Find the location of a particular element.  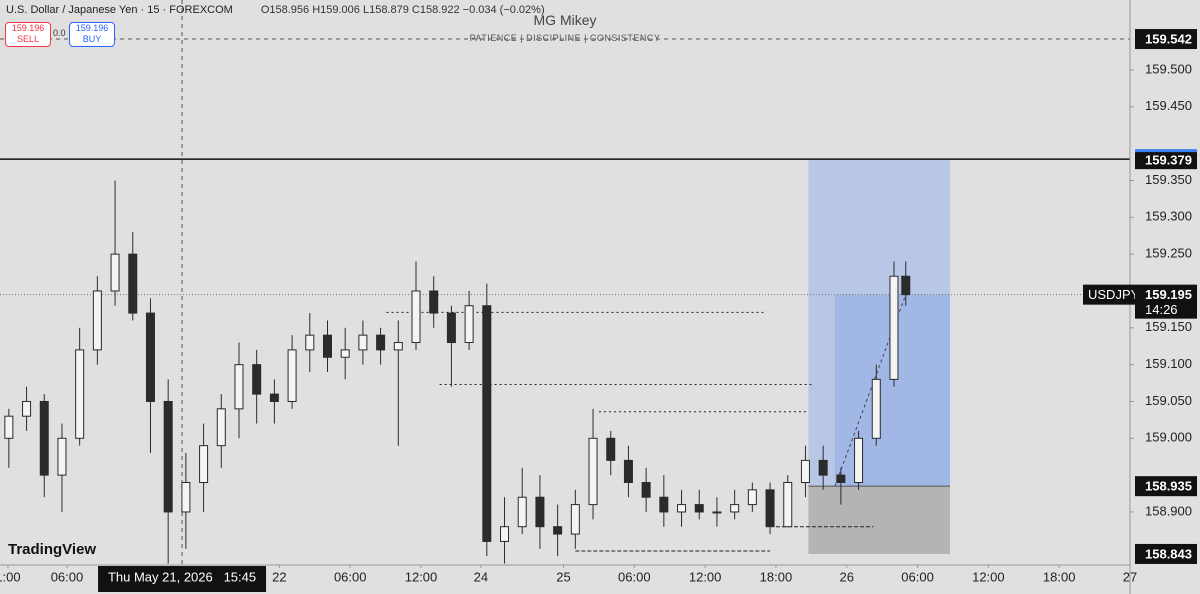

symbol-tag-bg is located at coordinates (1109, 294).